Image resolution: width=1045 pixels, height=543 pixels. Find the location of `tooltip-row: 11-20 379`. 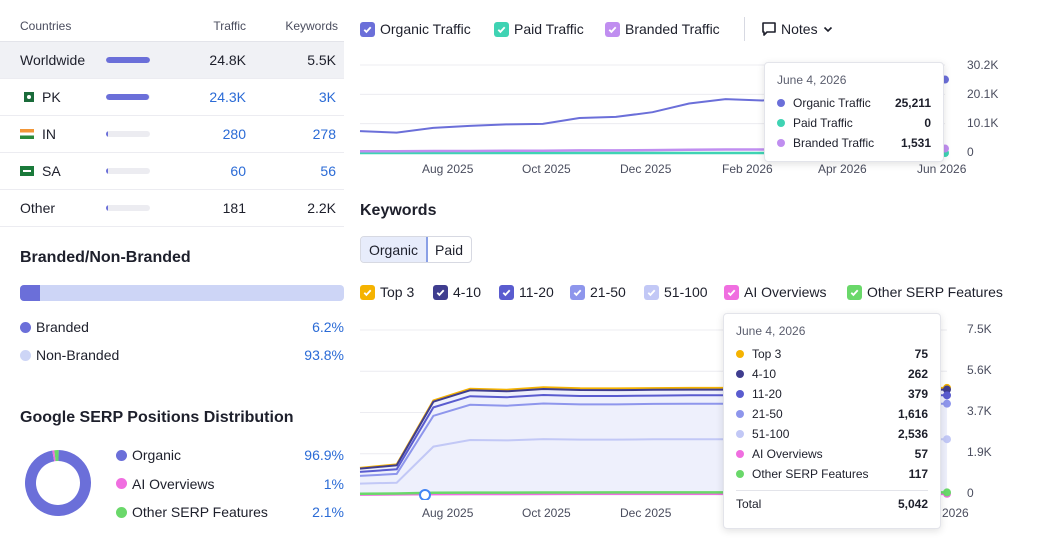

tooltip-row: 11-20 379 is located at coordinates (832, 394).